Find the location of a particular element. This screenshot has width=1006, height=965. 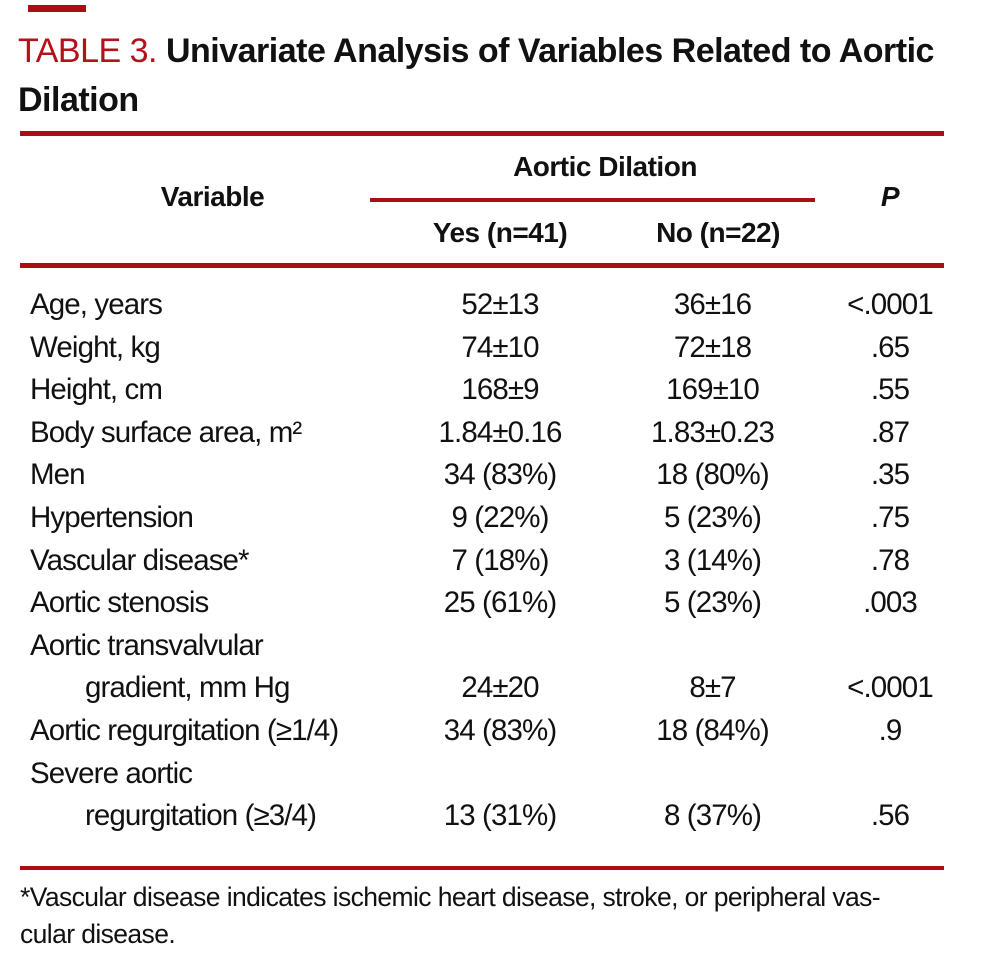

table-row: Hypertension 9 (22%) 5 (23%) .75 is located at coordinates (487, 518).